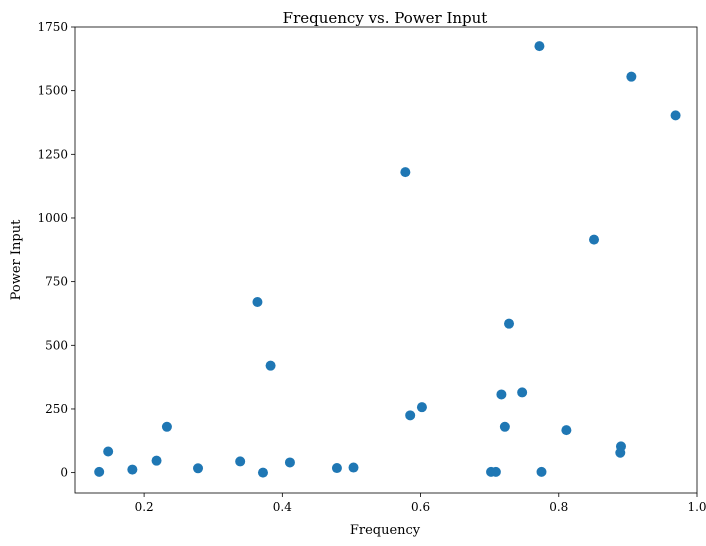 Image resolution: width=706 pixels, height=546 pixels. What do you see at coordinates (64, 473) in the screenshot?
I see `y-tick-label: 0` at bounding box center [64, 473].